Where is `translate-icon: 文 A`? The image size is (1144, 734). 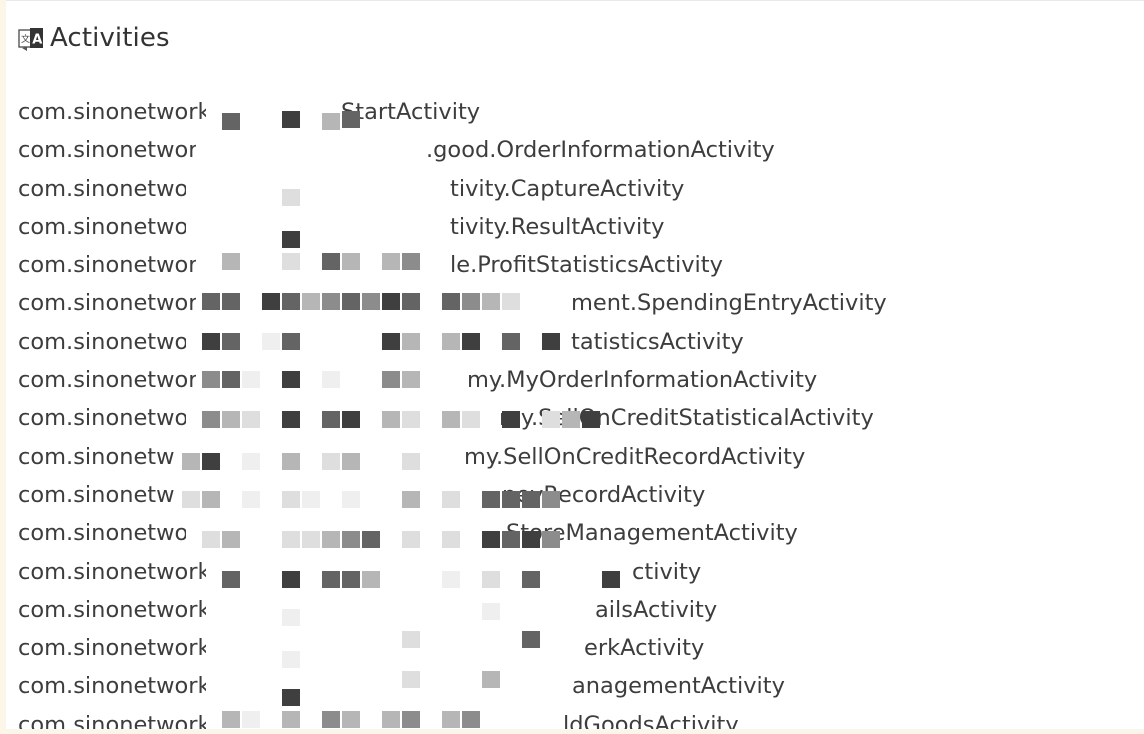
translate-icon: 文 A is located at coordinates (30, 39).